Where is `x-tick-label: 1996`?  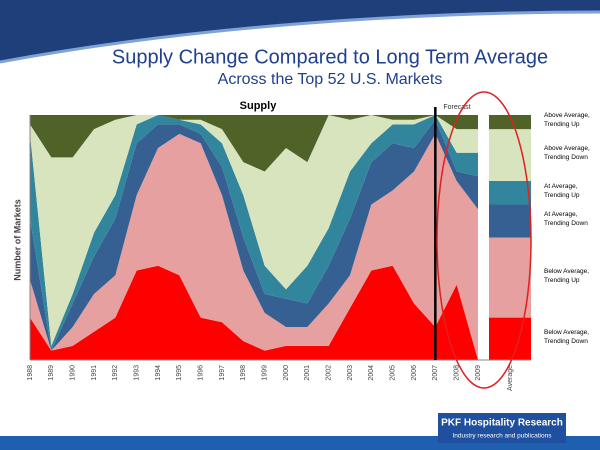
x-tick-label: 1996 is located at coordinates (201, 373).